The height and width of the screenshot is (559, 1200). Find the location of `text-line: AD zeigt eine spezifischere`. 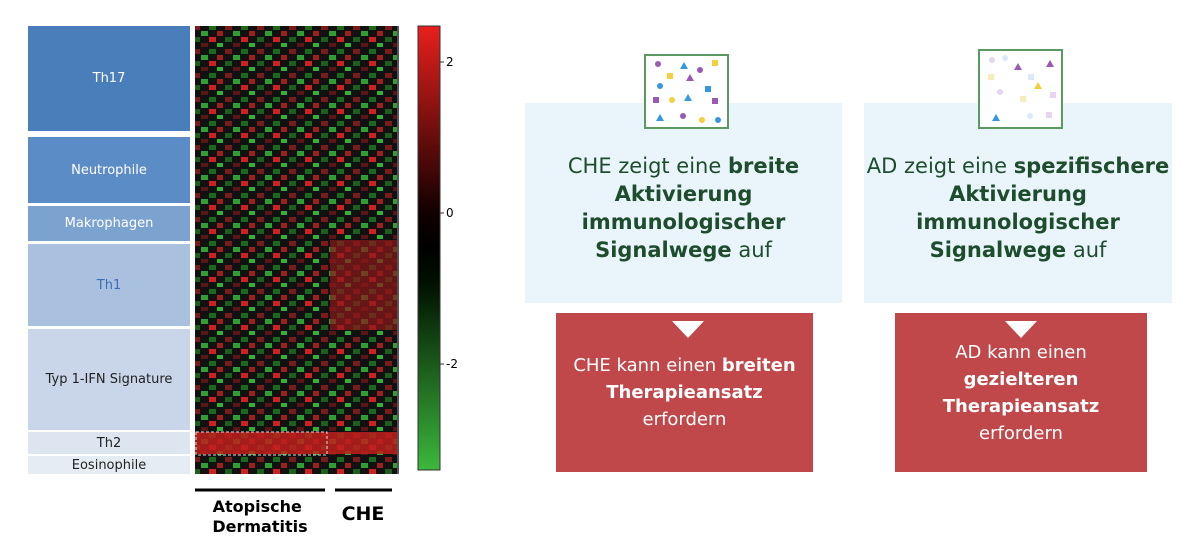

text-line: AD zeigt eine spezifischere is located at coordinates (1018, 166).